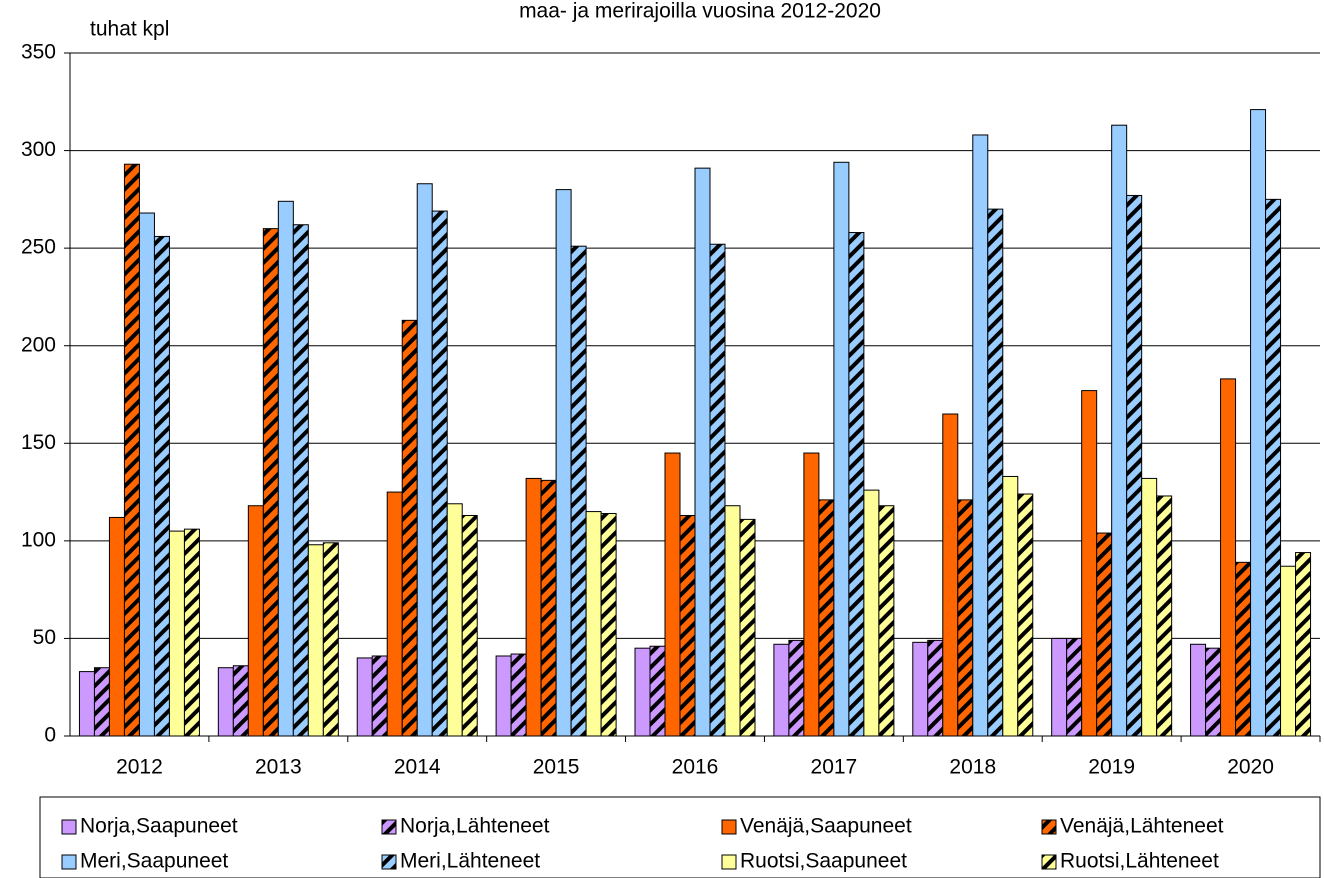  What do you see at coordinates (38, 247) in the screenshot?
I see `y-tick-label: 250` at bounding box center [38, 247].